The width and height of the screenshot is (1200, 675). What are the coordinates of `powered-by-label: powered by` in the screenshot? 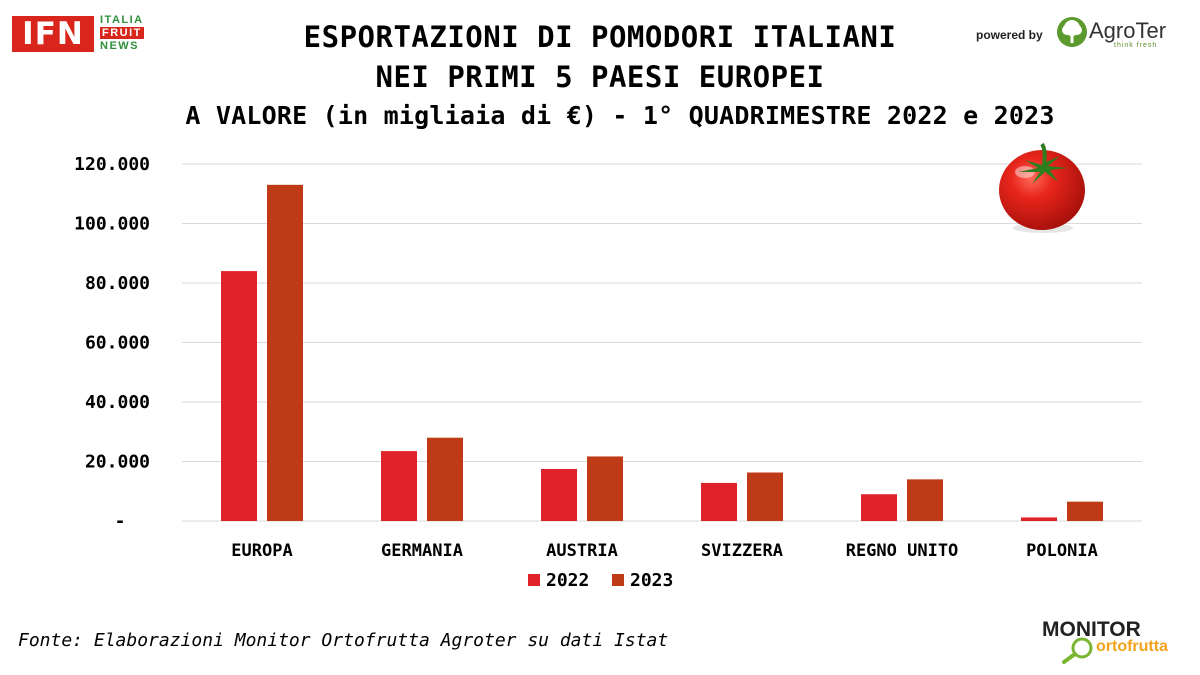 It's located at (1009, 35).